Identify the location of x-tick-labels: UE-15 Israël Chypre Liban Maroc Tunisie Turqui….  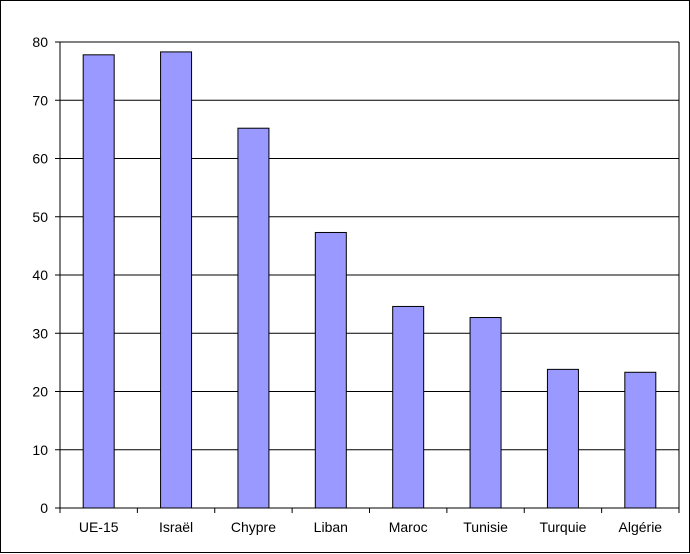
(370, 527).